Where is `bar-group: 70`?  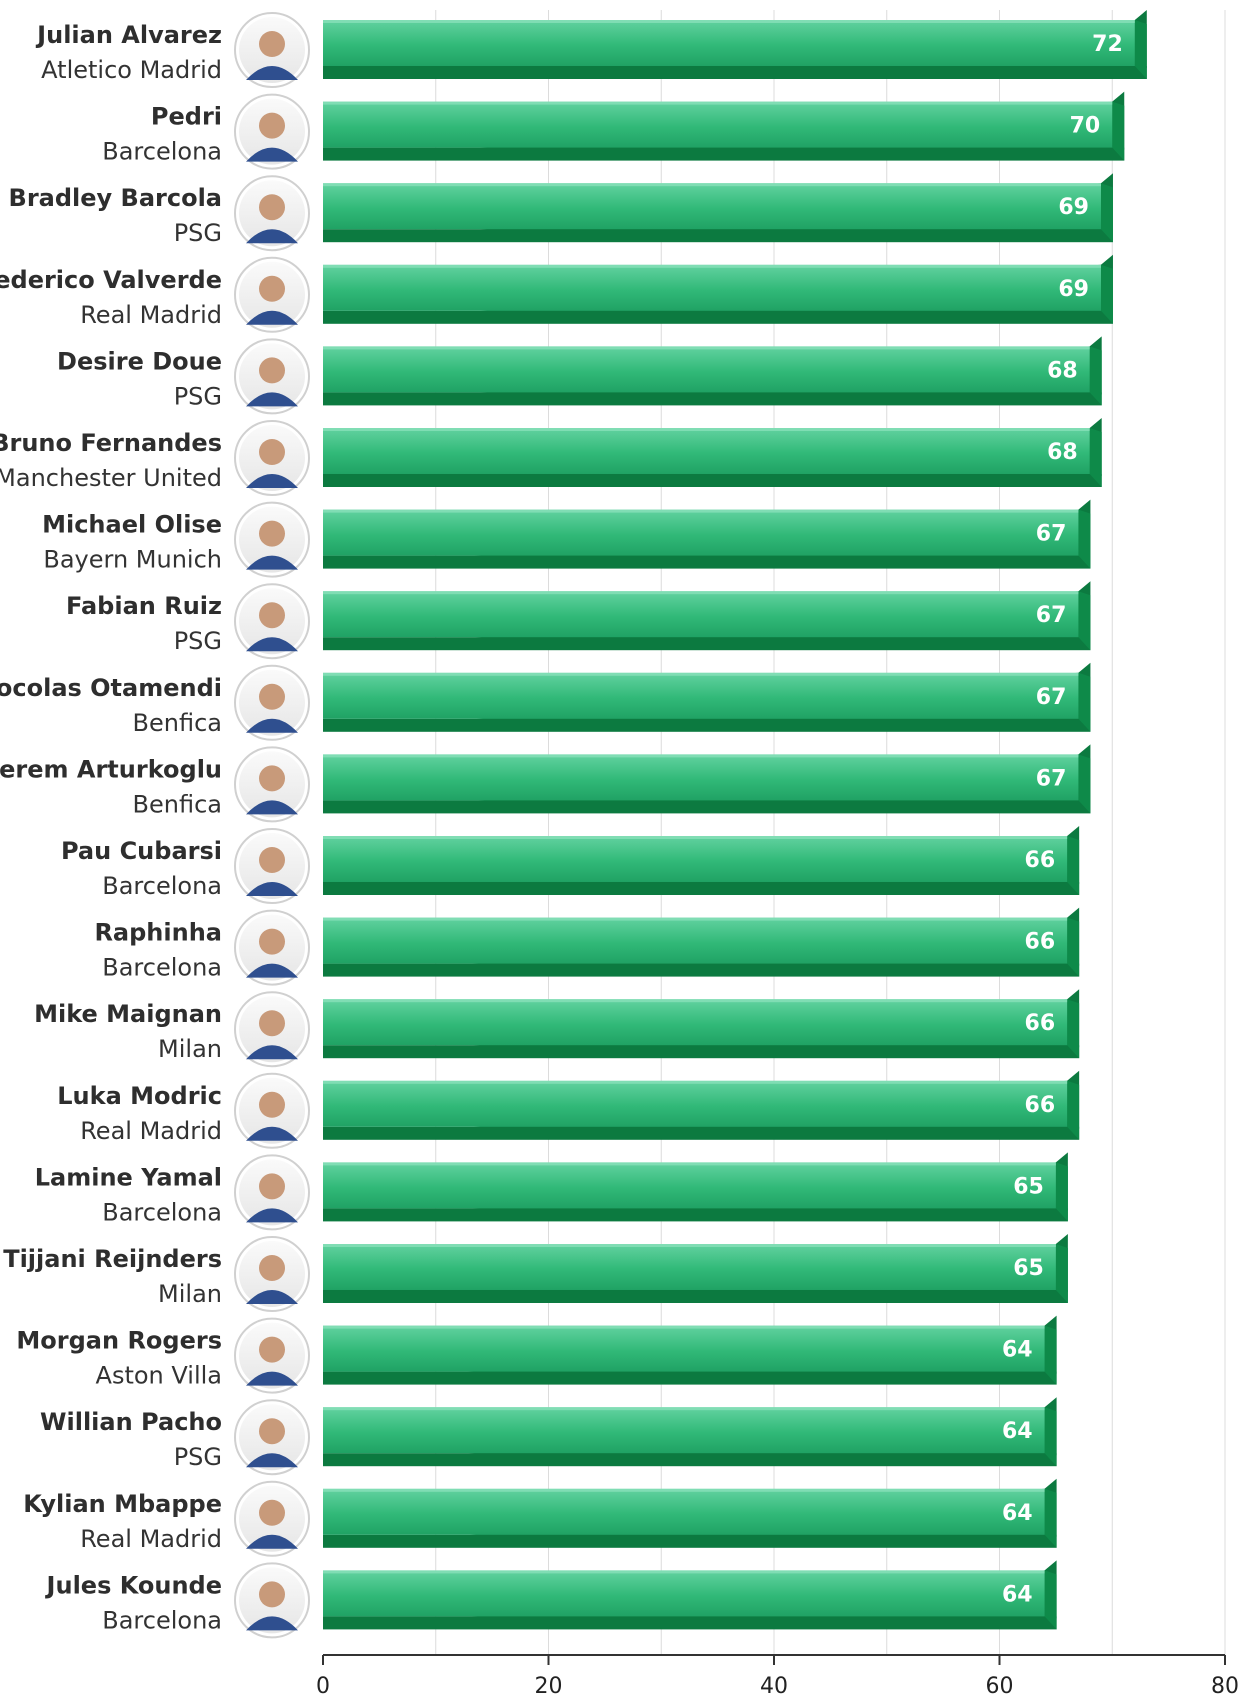 bar-group: 70 is located at coordinates (724, 126).